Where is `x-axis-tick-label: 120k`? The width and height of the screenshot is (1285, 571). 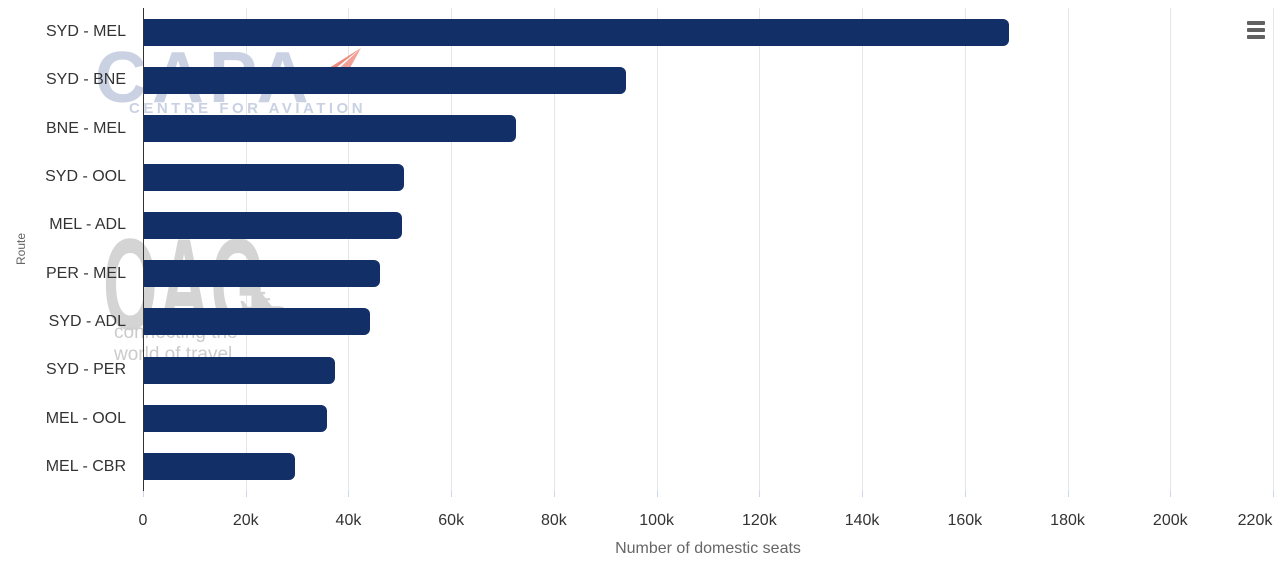
x-axis-tick-label: 120k is located at coordinates (759, 520).